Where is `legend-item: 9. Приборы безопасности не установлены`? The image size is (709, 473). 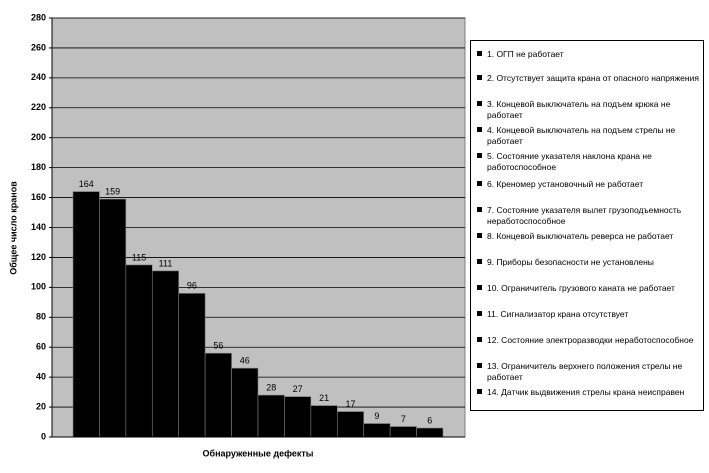
legend-item: 9. Приборы безопасности не установлены is located at coordinates (589, 262).